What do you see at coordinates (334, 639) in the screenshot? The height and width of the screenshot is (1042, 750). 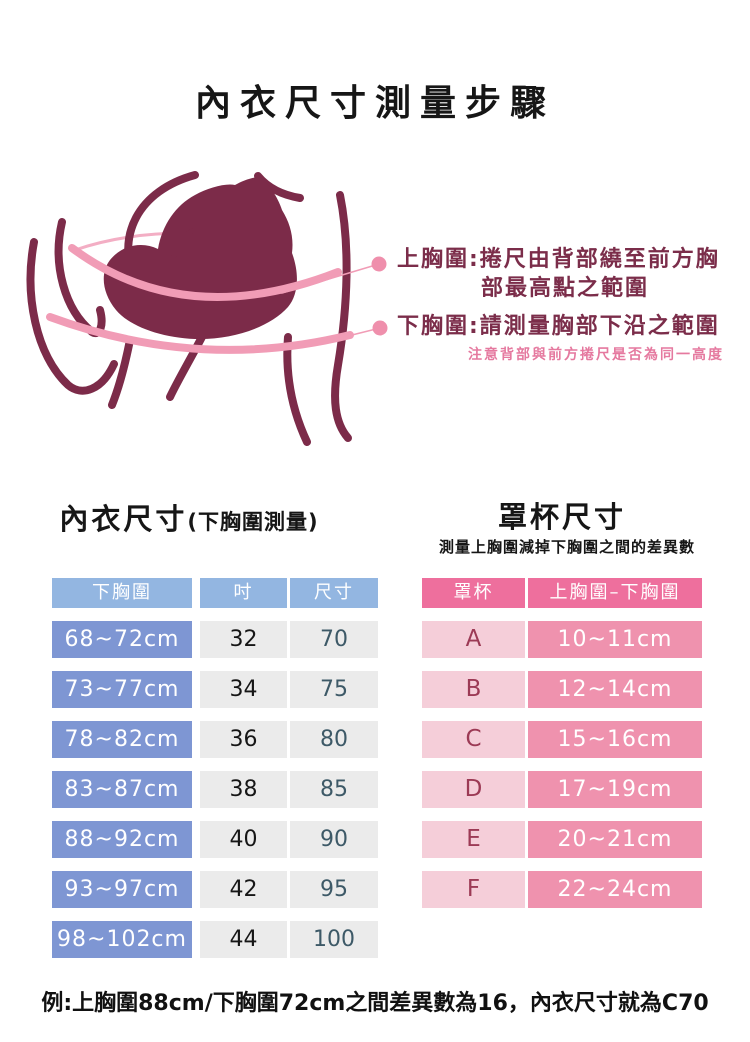 I see `size-value: 70` at bounding box center [334, 639].